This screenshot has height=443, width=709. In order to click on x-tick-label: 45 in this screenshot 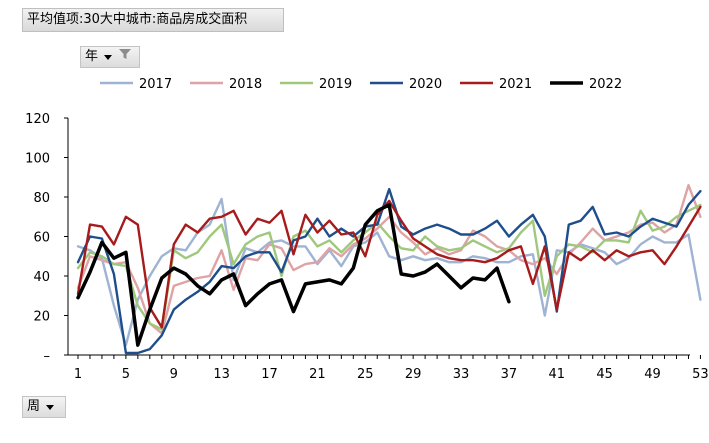, I will do `click(604, 374)`.